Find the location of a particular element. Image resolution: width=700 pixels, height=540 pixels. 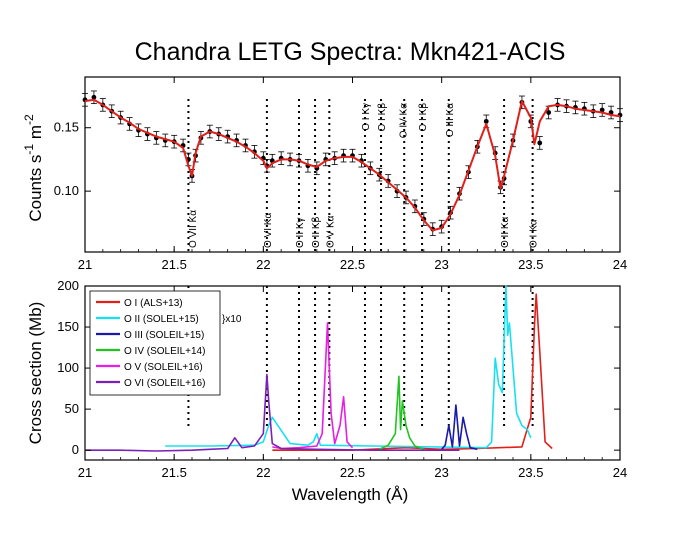

lower-y-tick-label: 100 is located at coordinates (68, 367).